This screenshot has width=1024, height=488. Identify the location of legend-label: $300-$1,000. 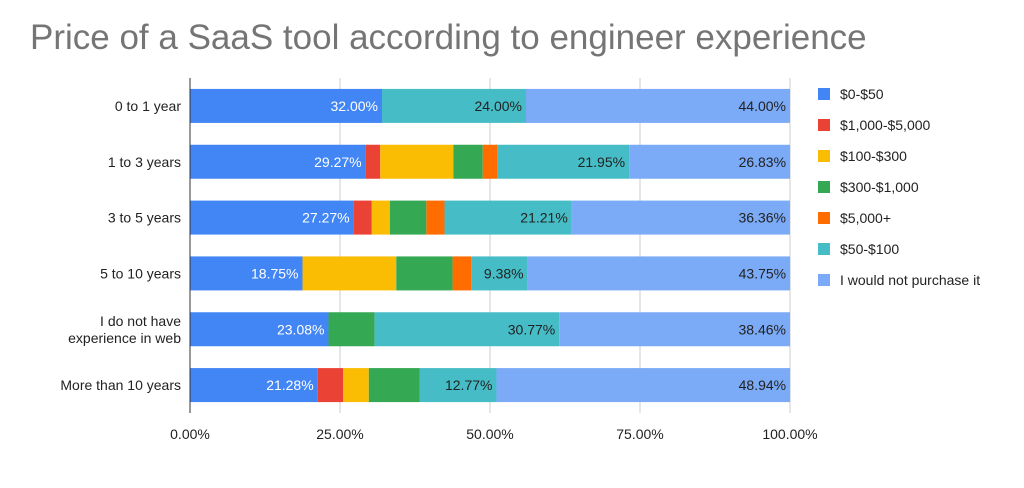
(879, 186).